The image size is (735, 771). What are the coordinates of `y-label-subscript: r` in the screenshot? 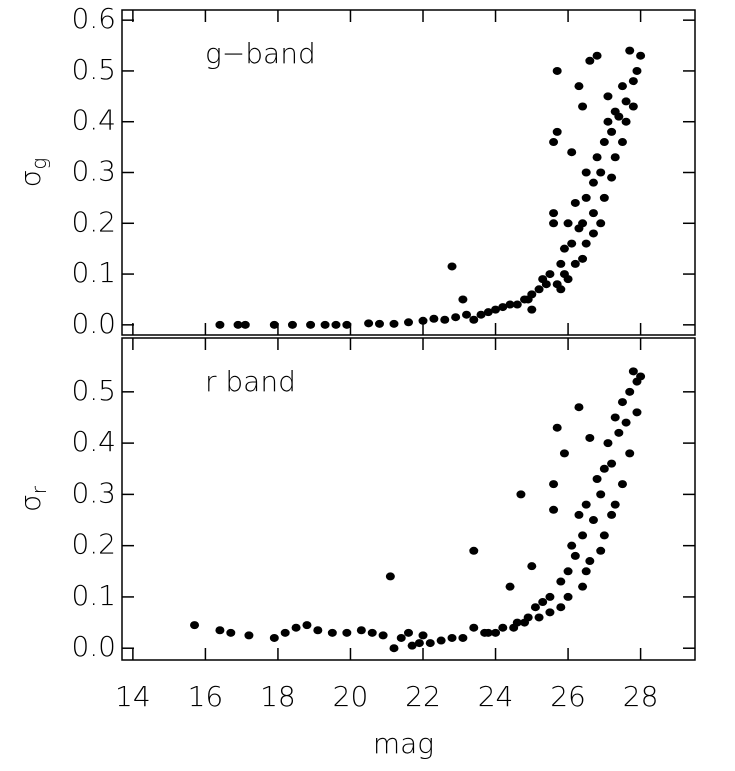 It's located at (39, 489).